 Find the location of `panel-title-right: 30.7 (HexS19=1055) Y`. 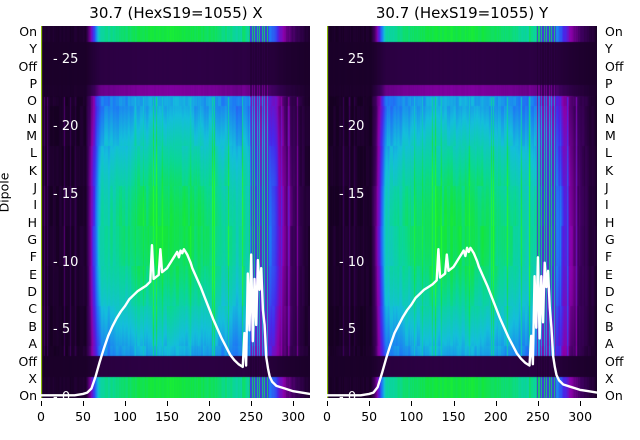

panel-title-right: 30.7 (HexS19=1055) Y is located at coordinates (462, 13).